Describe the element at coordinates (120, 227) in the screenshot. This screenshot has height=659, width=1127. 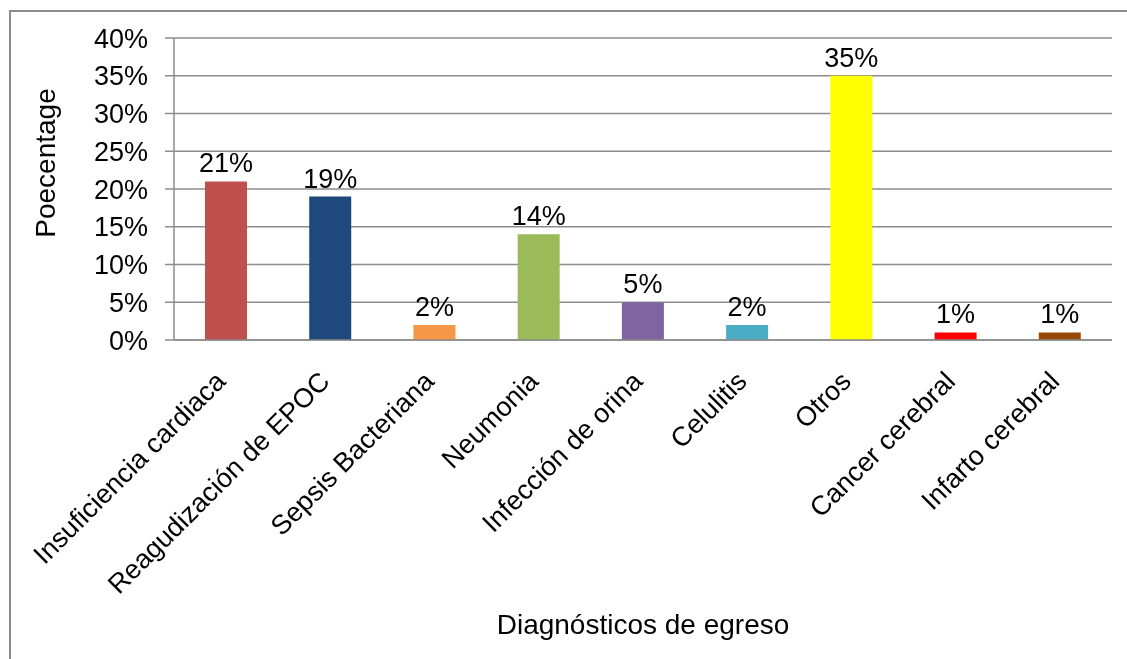
I see `y-tick-label: 15%` at that location.